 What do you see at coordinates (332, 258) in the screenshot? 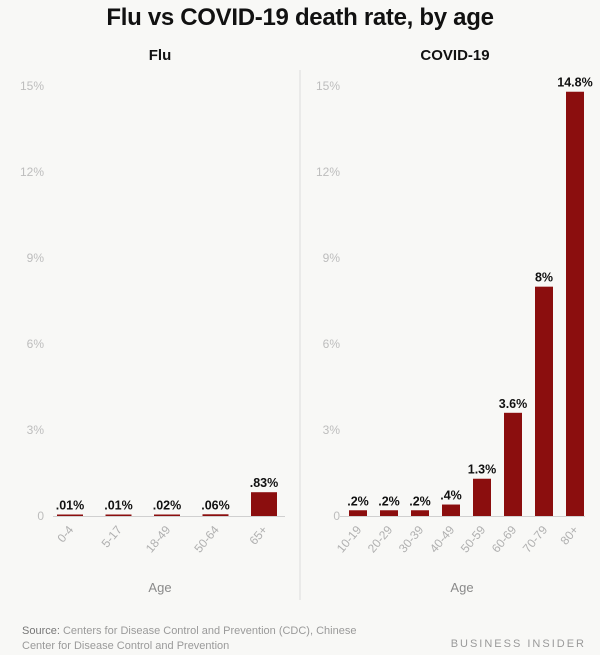
I see `covid-ytick-label: 9%` at bounding box center [332, 258].